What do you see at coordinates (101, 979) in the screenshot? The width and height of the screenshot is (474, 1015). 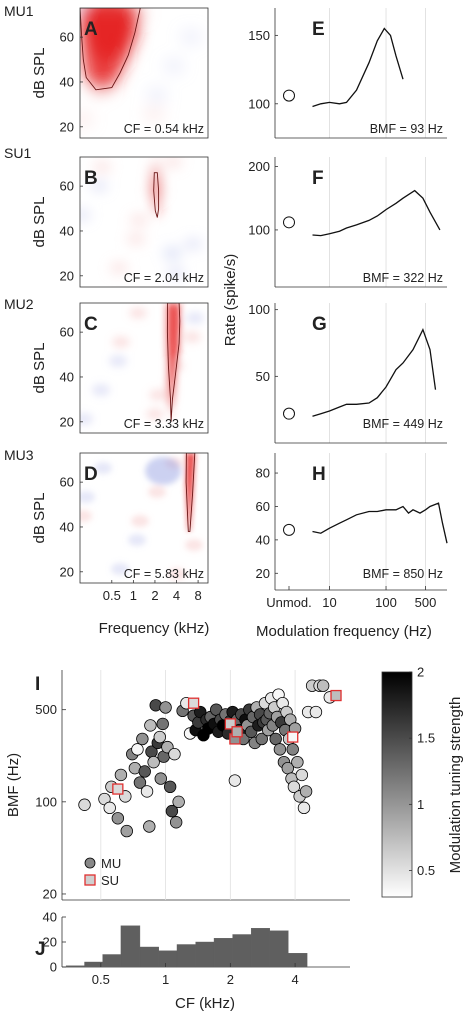 I see `xtick-label: 0.5` at bounding box center [101, 979].